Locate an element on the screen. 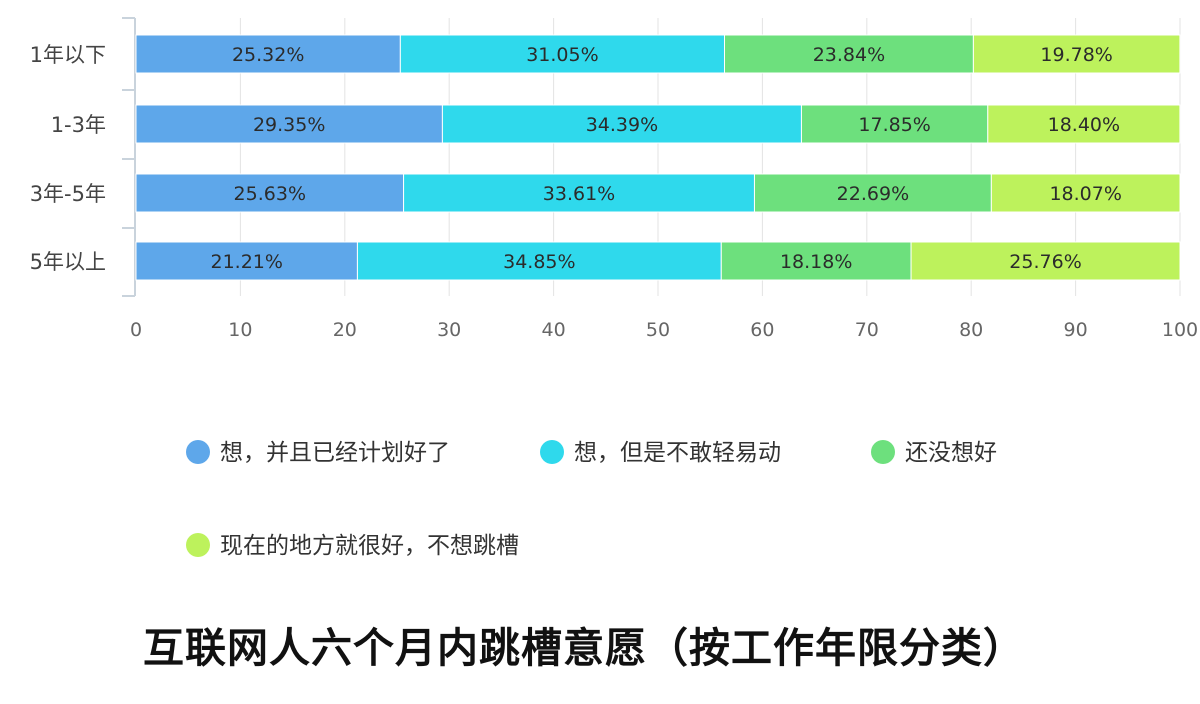 The width and height of the screenshot is (1200, 704). category-label: 5年以上 is located at coordinates (68, 262).